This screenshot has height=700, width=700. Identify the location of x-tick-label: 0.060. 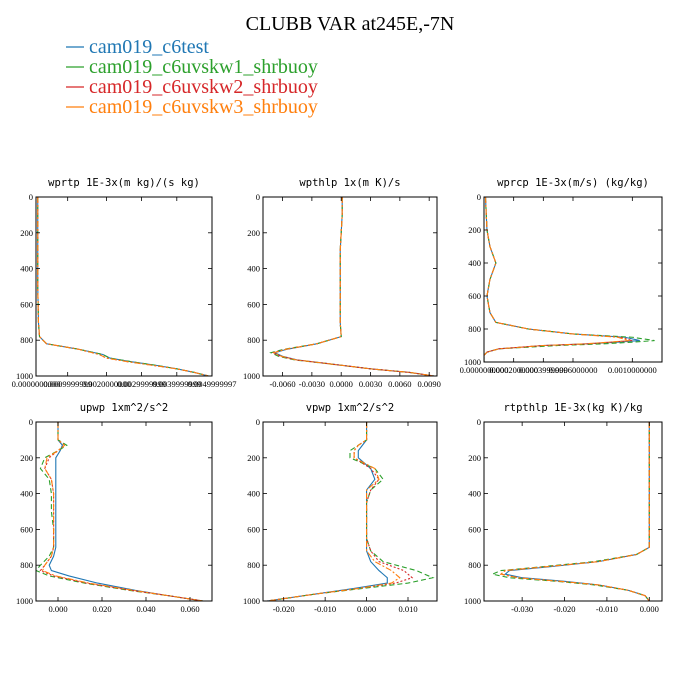
(189, 609).